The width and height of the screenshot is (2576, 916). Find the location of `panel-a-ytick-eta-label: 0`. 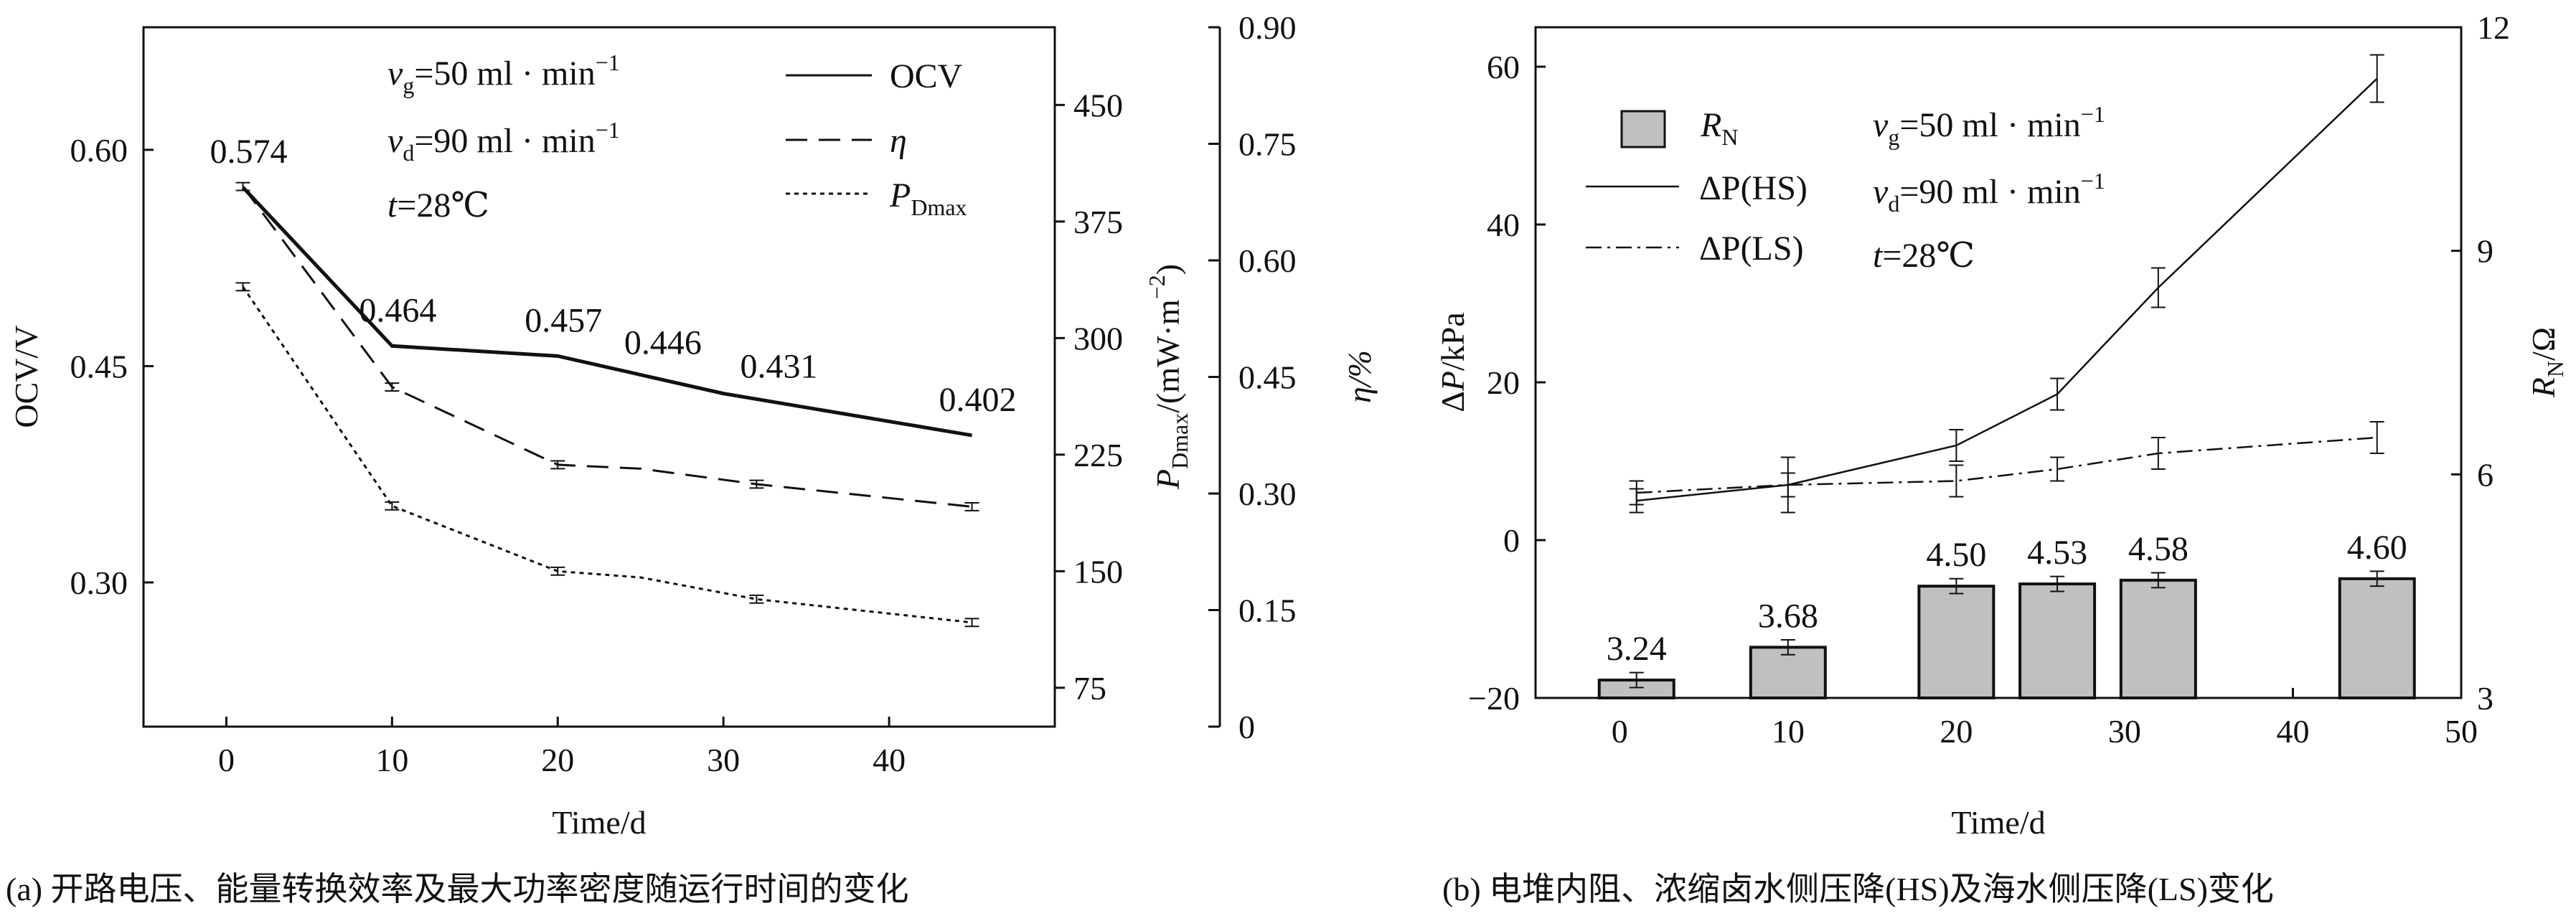

panel-a-ytick-eta-label: 0 is located at coordinates (1246, 727).